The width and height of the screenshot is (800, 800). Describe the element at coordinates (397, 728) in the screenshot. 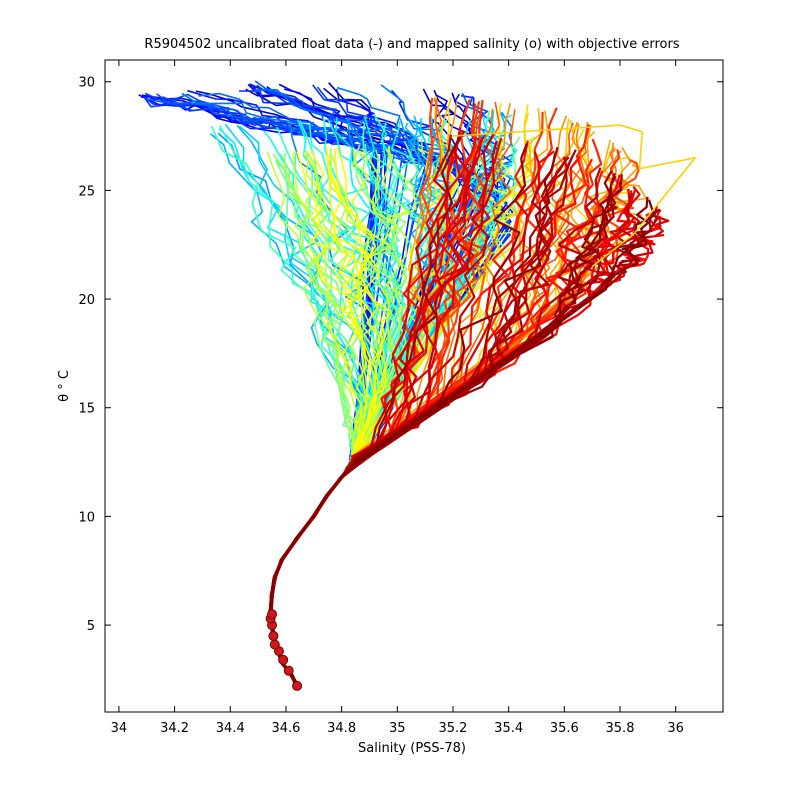

I see `x-tick-label: 35` at that location.